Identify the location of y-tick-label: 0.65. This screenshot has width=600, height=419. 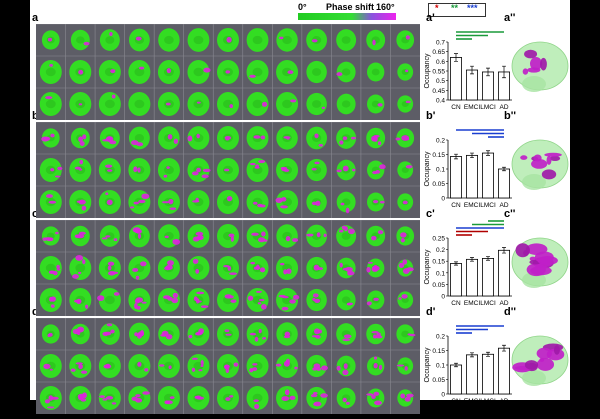
(438, 52).